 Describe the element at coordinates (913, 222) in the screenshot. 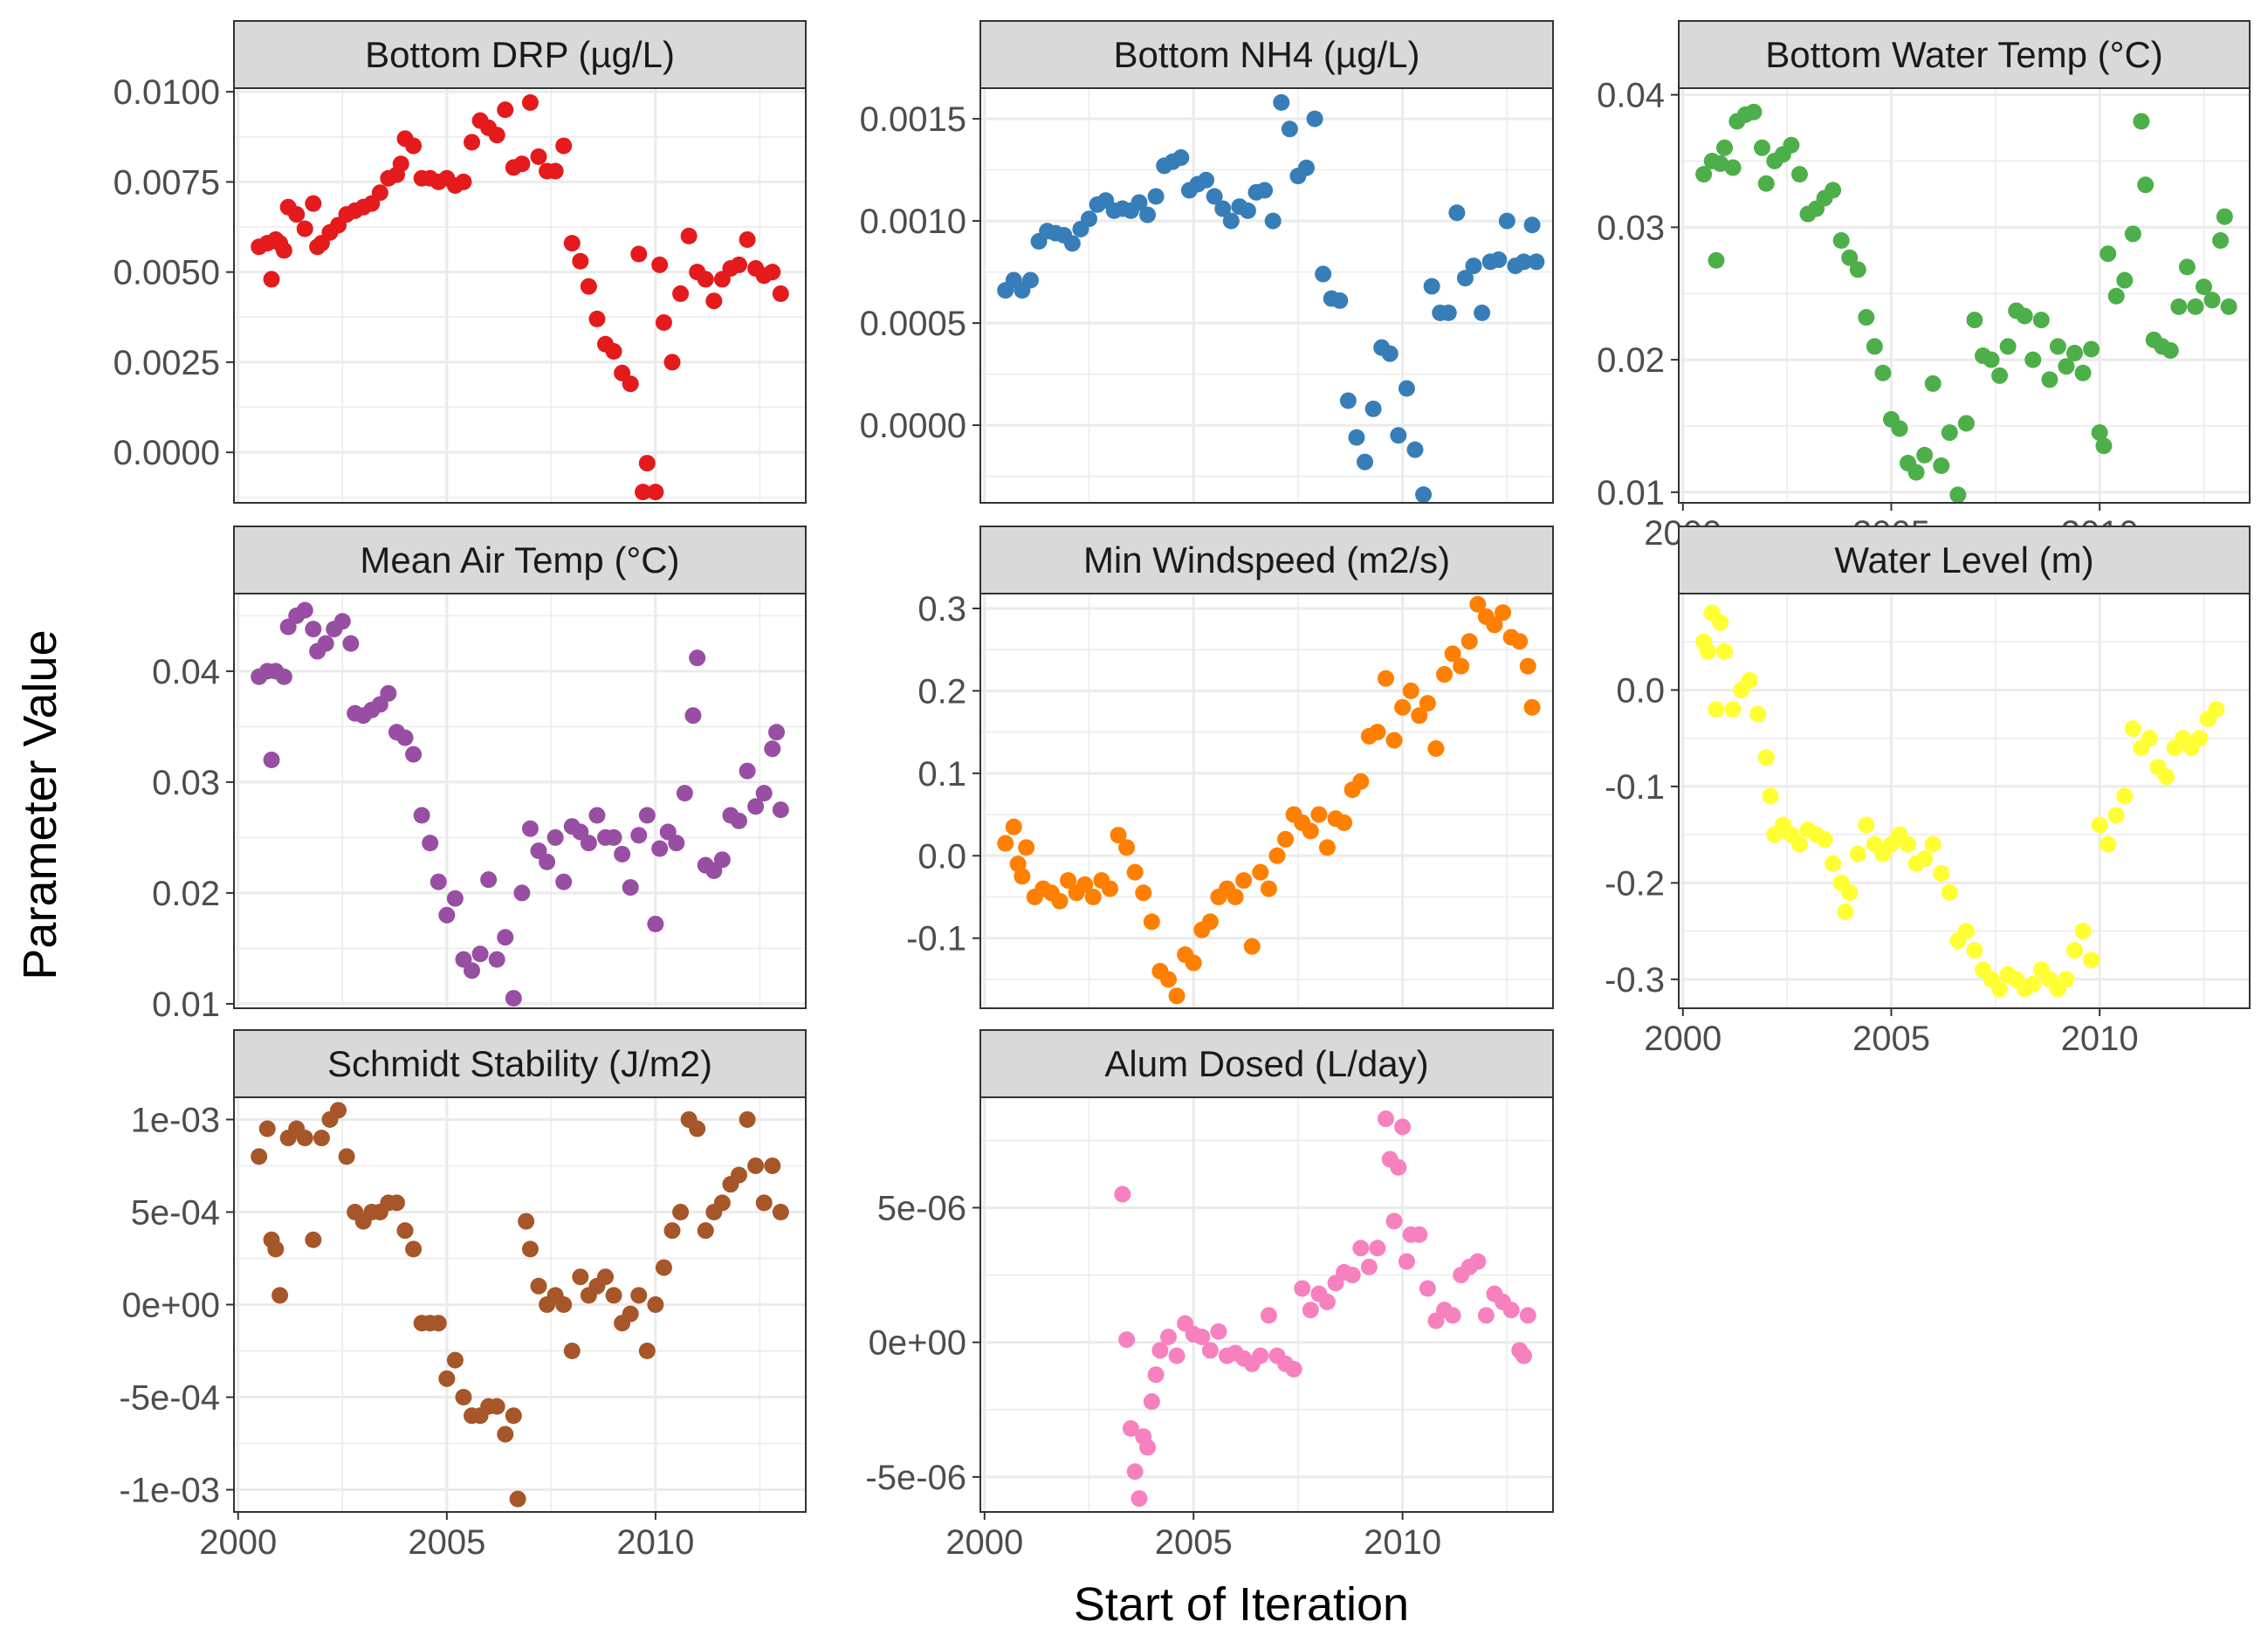

I see `y-tick-label: 0.0010` at that location.